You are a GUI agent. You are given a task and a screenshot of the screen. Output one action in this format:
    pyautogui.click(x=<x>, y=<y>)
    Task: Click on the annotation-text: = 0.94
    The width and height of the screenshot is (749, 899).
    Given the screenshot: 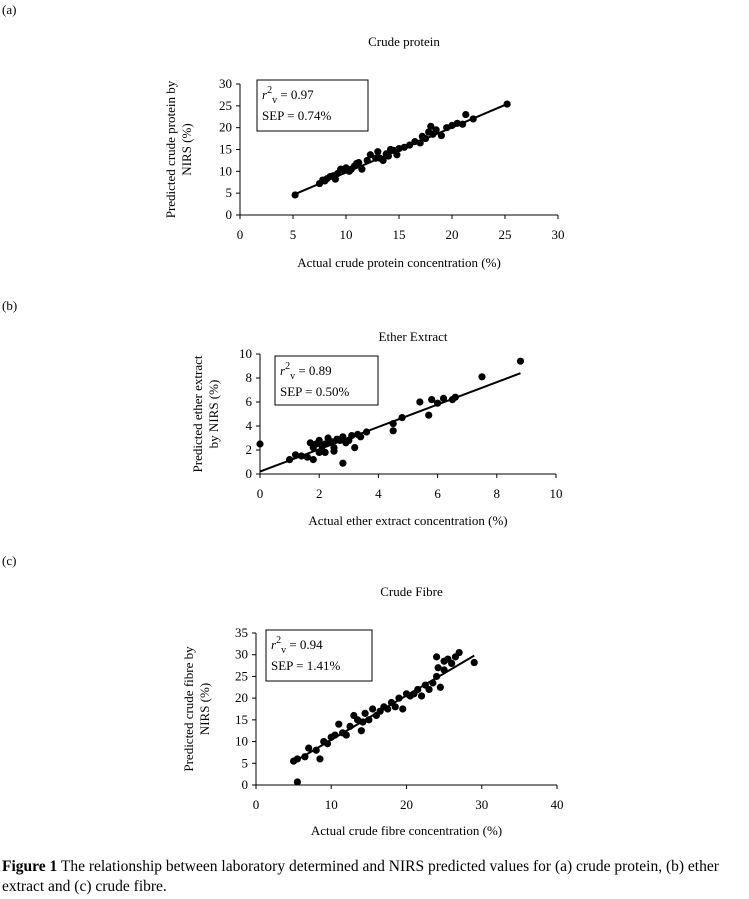 What is the action you would take?
    pyautogui.click(x=304, y=644)
    